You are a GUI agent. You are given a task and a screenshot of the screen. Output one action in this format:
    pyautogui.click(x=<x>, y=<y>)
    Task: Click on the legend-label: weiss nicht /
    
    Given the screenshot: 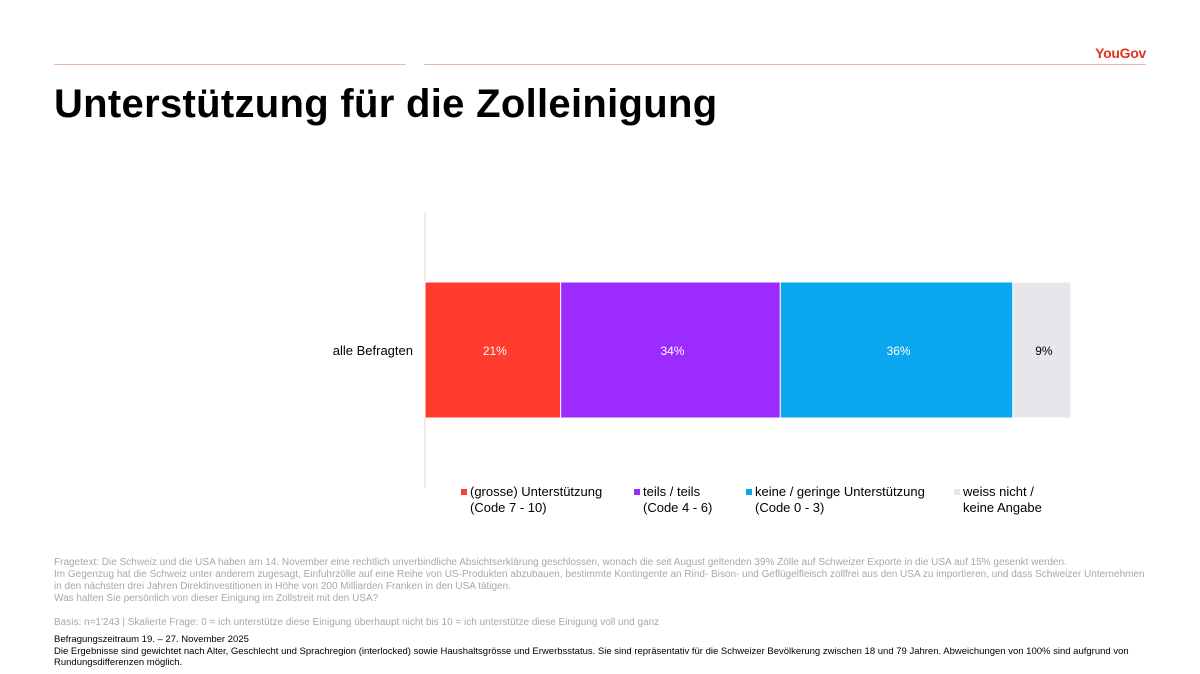 What is the action you would take?
    pyautogui.click(x=998, y=491)
    